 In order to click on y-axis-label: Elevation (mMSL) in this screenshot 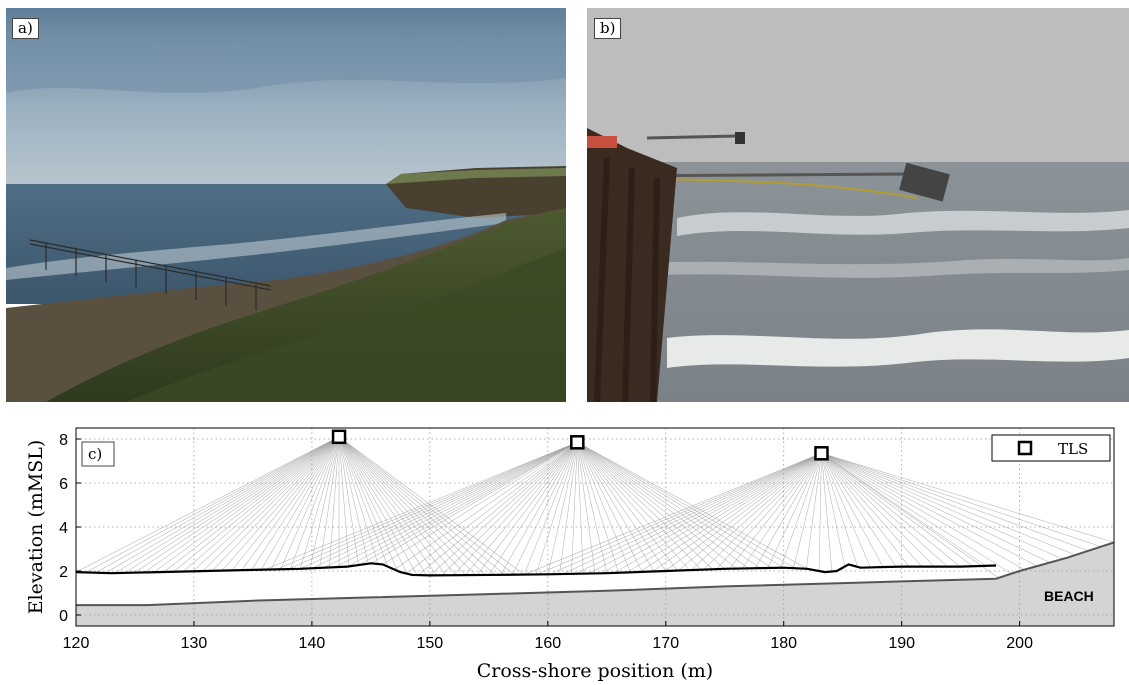, I will do `click(36, 527)`.